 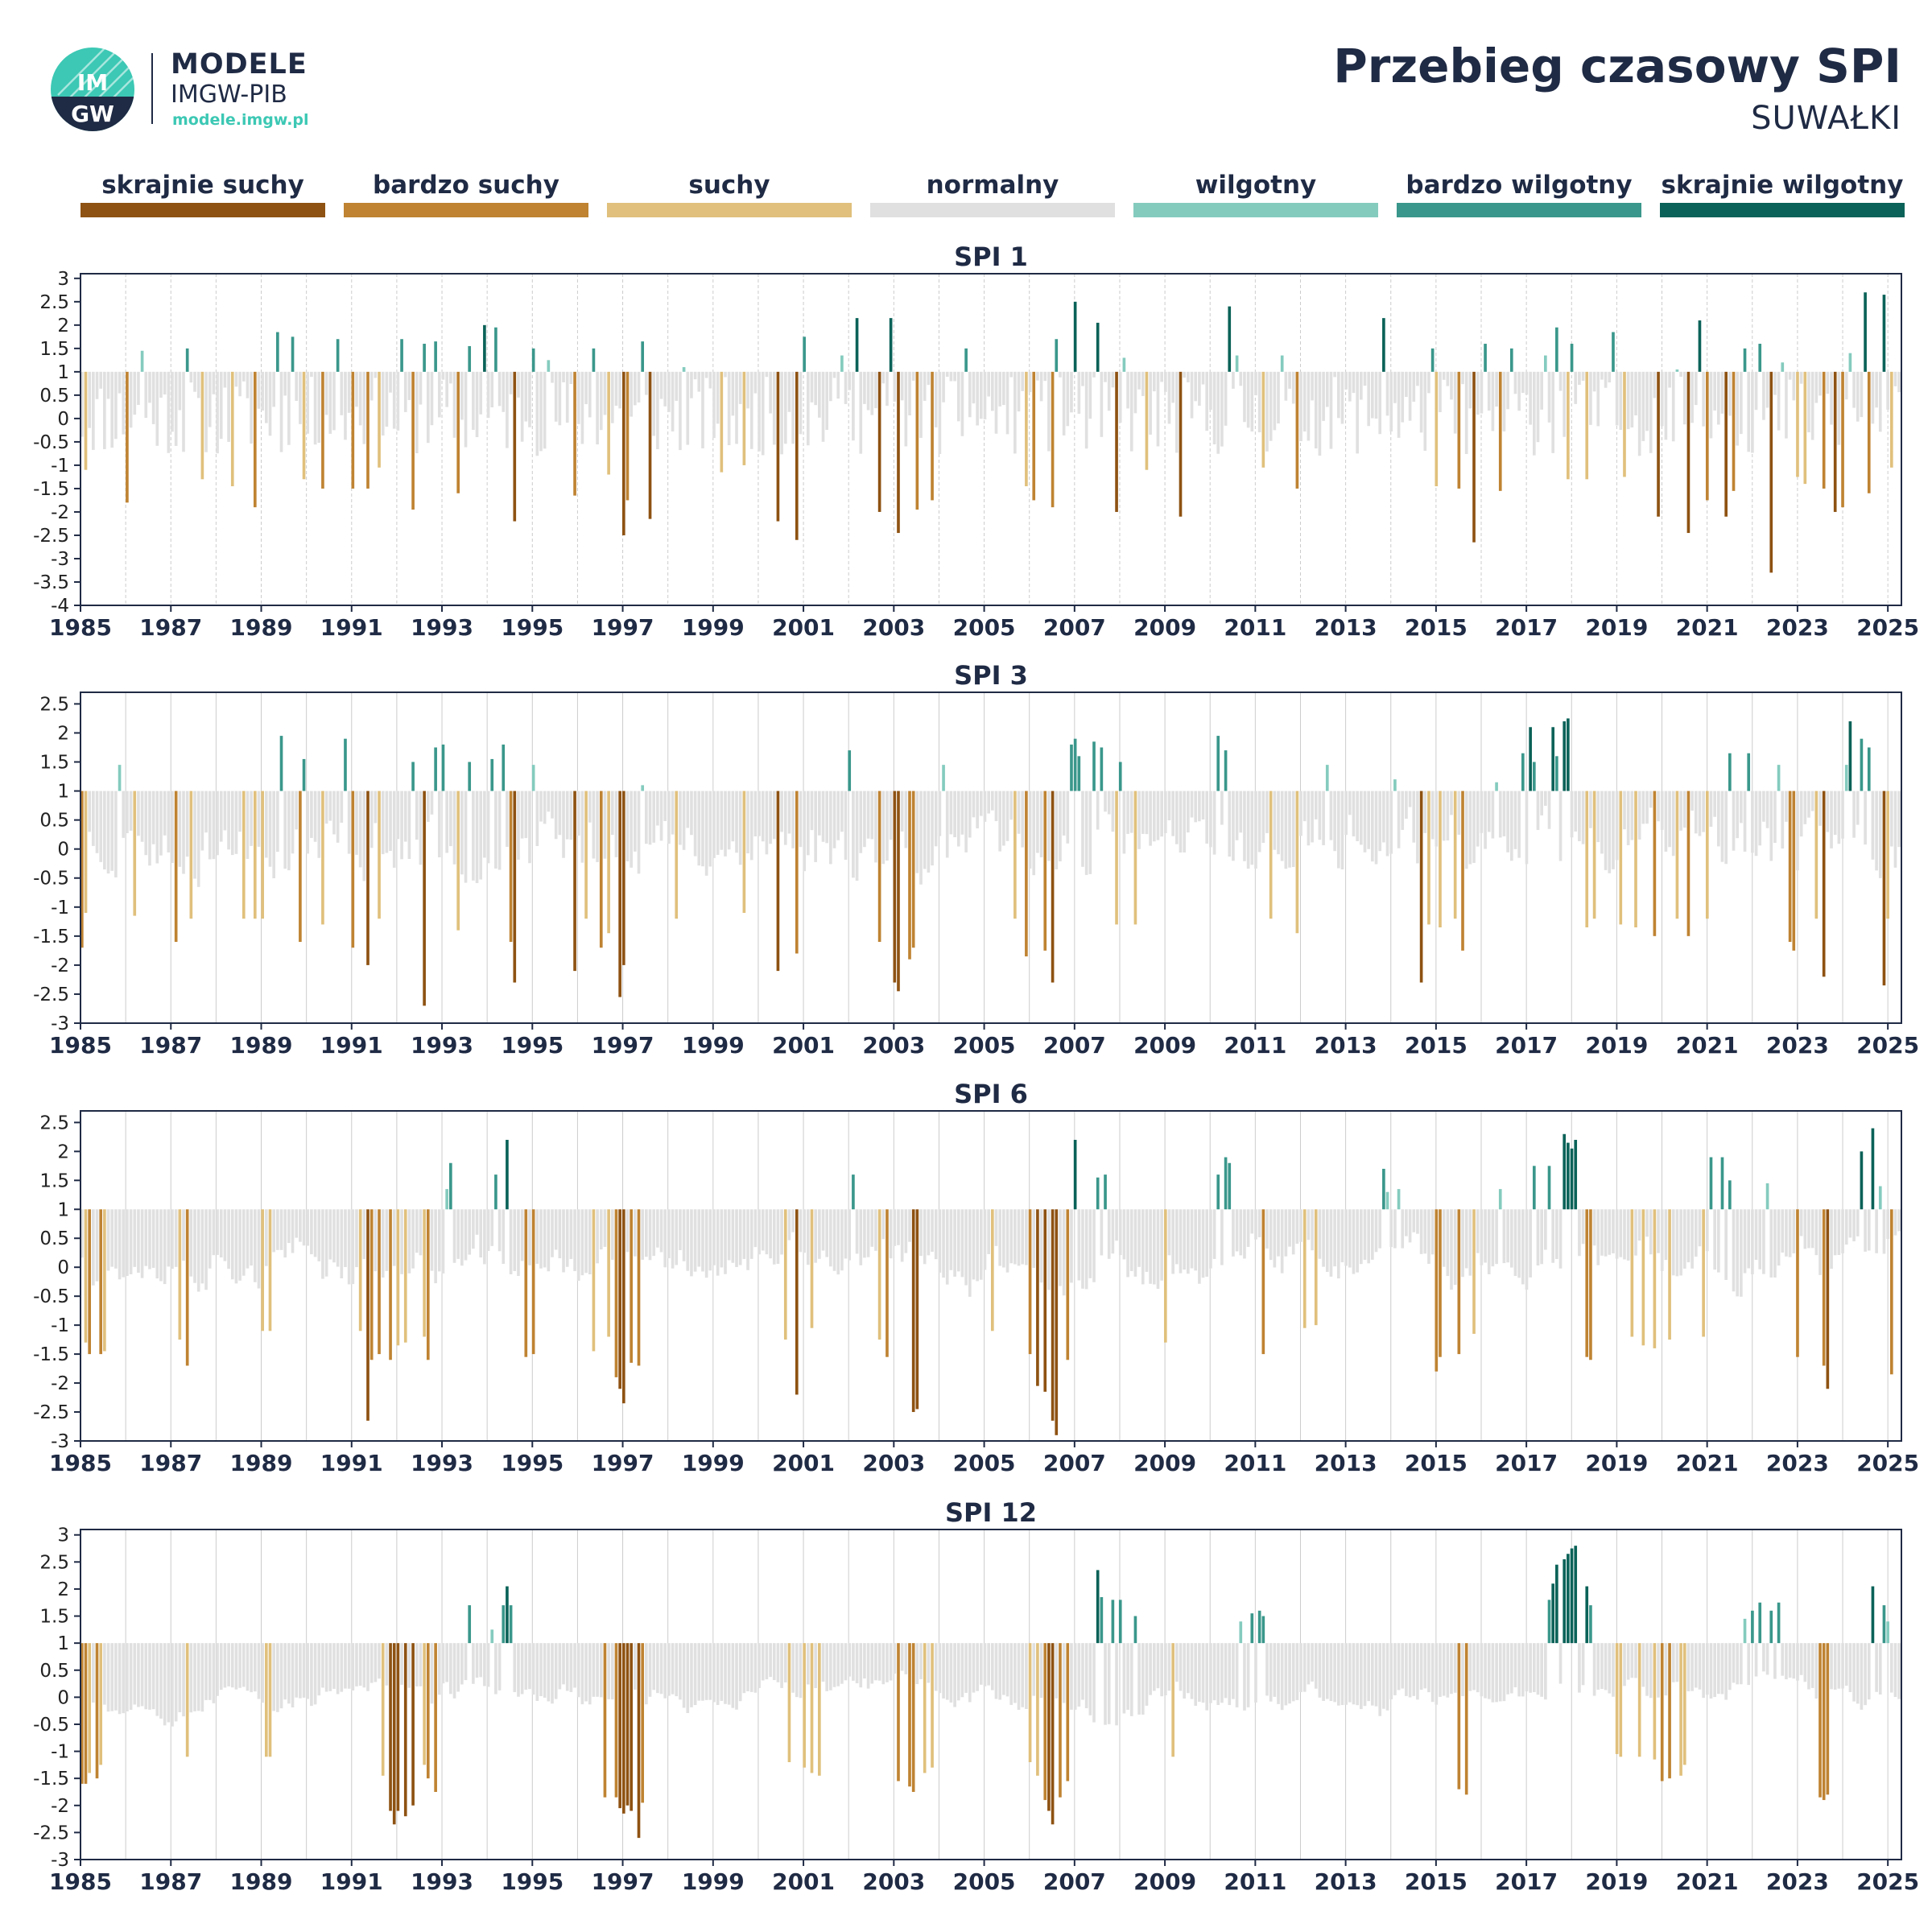 What do you see at coordinates (80, 627) in the screenshot?
I see `x-tick-label: 1985` at bounding box center [80, 627].